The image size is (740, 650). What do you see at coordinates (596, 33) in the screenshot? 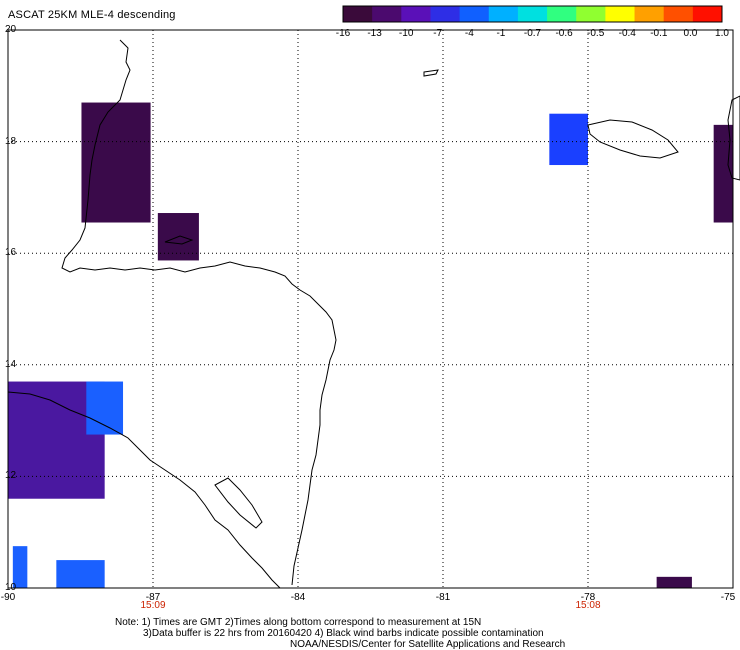
I see `colorbar-tick-label: -0.5` at bounding box center [596, 33].